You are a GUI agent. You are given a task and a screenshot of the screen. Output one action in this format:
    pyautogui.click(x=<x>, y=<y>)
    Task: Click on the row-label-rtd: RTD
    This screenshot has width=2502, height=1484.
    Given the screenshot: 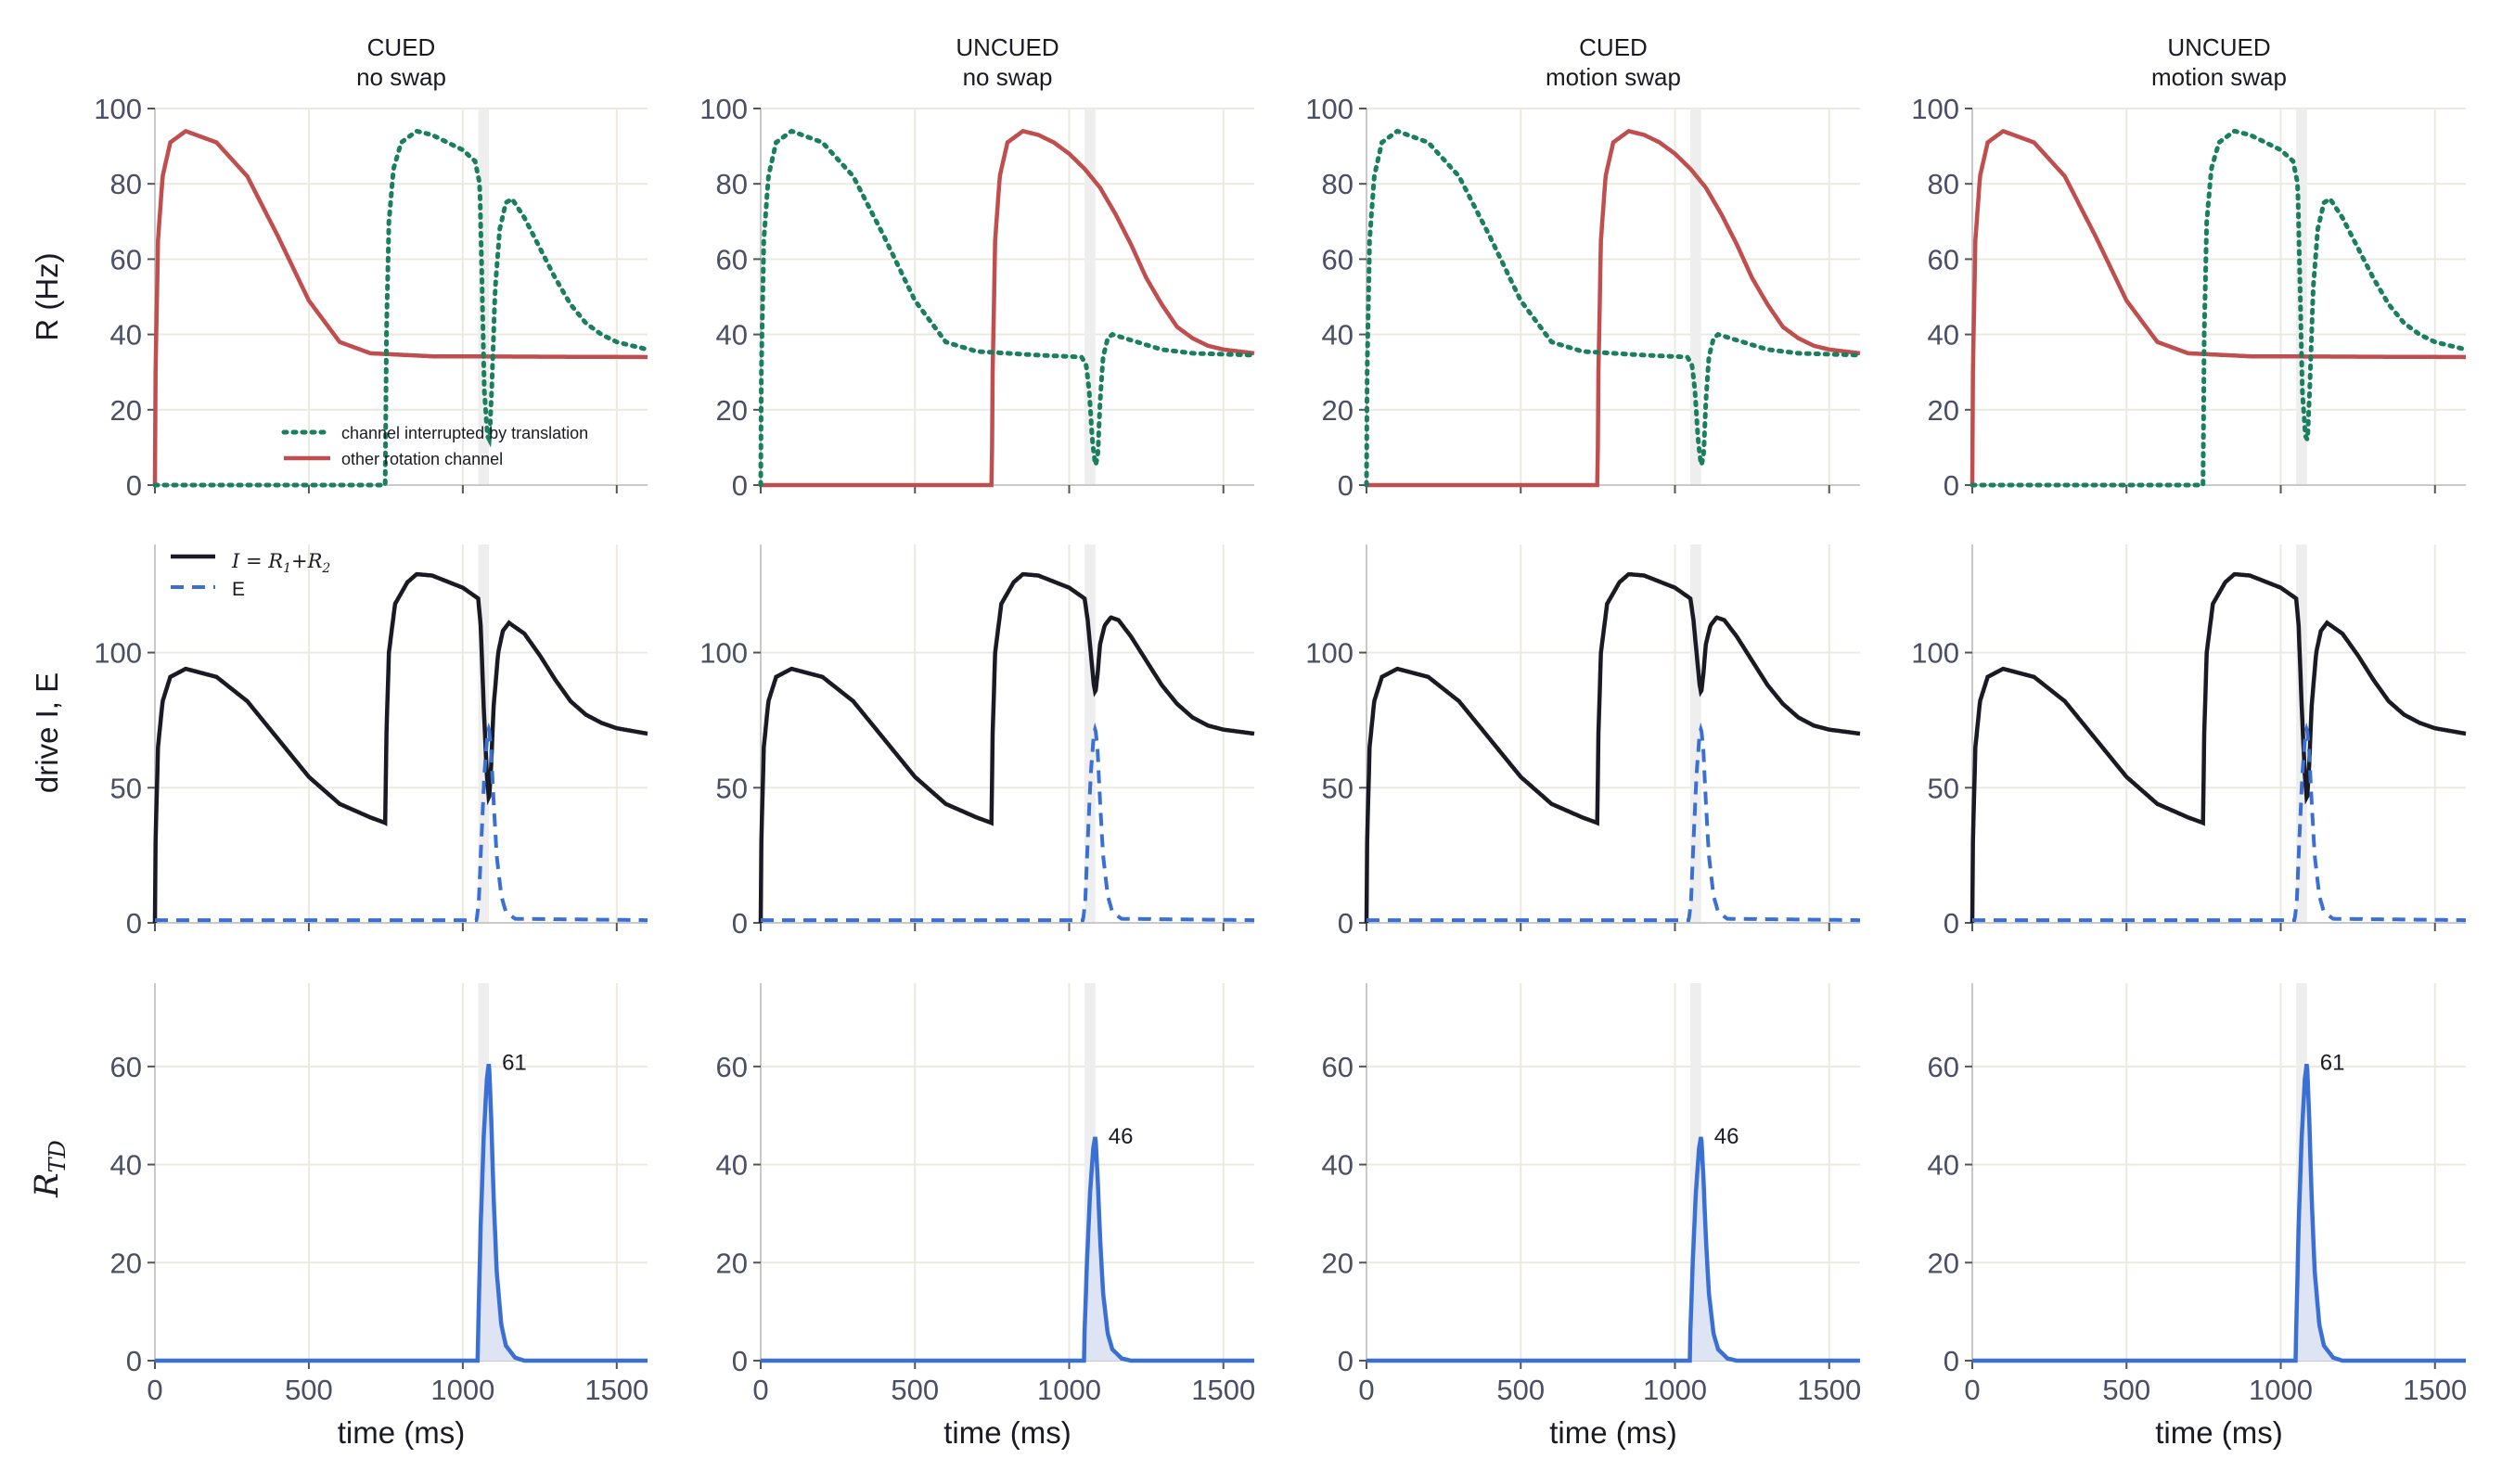 What is the action you would take?
    pyautogui.click(x=50, y=1169)
    